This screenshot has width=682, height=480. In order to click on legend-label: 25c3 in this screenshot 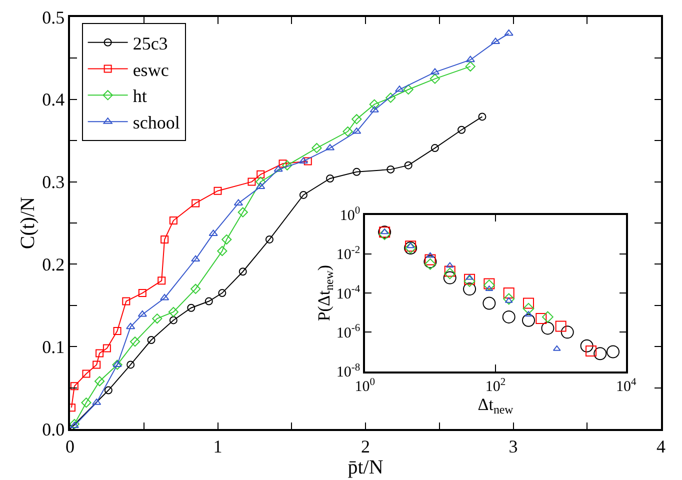, I will do `click(150, 43)`.